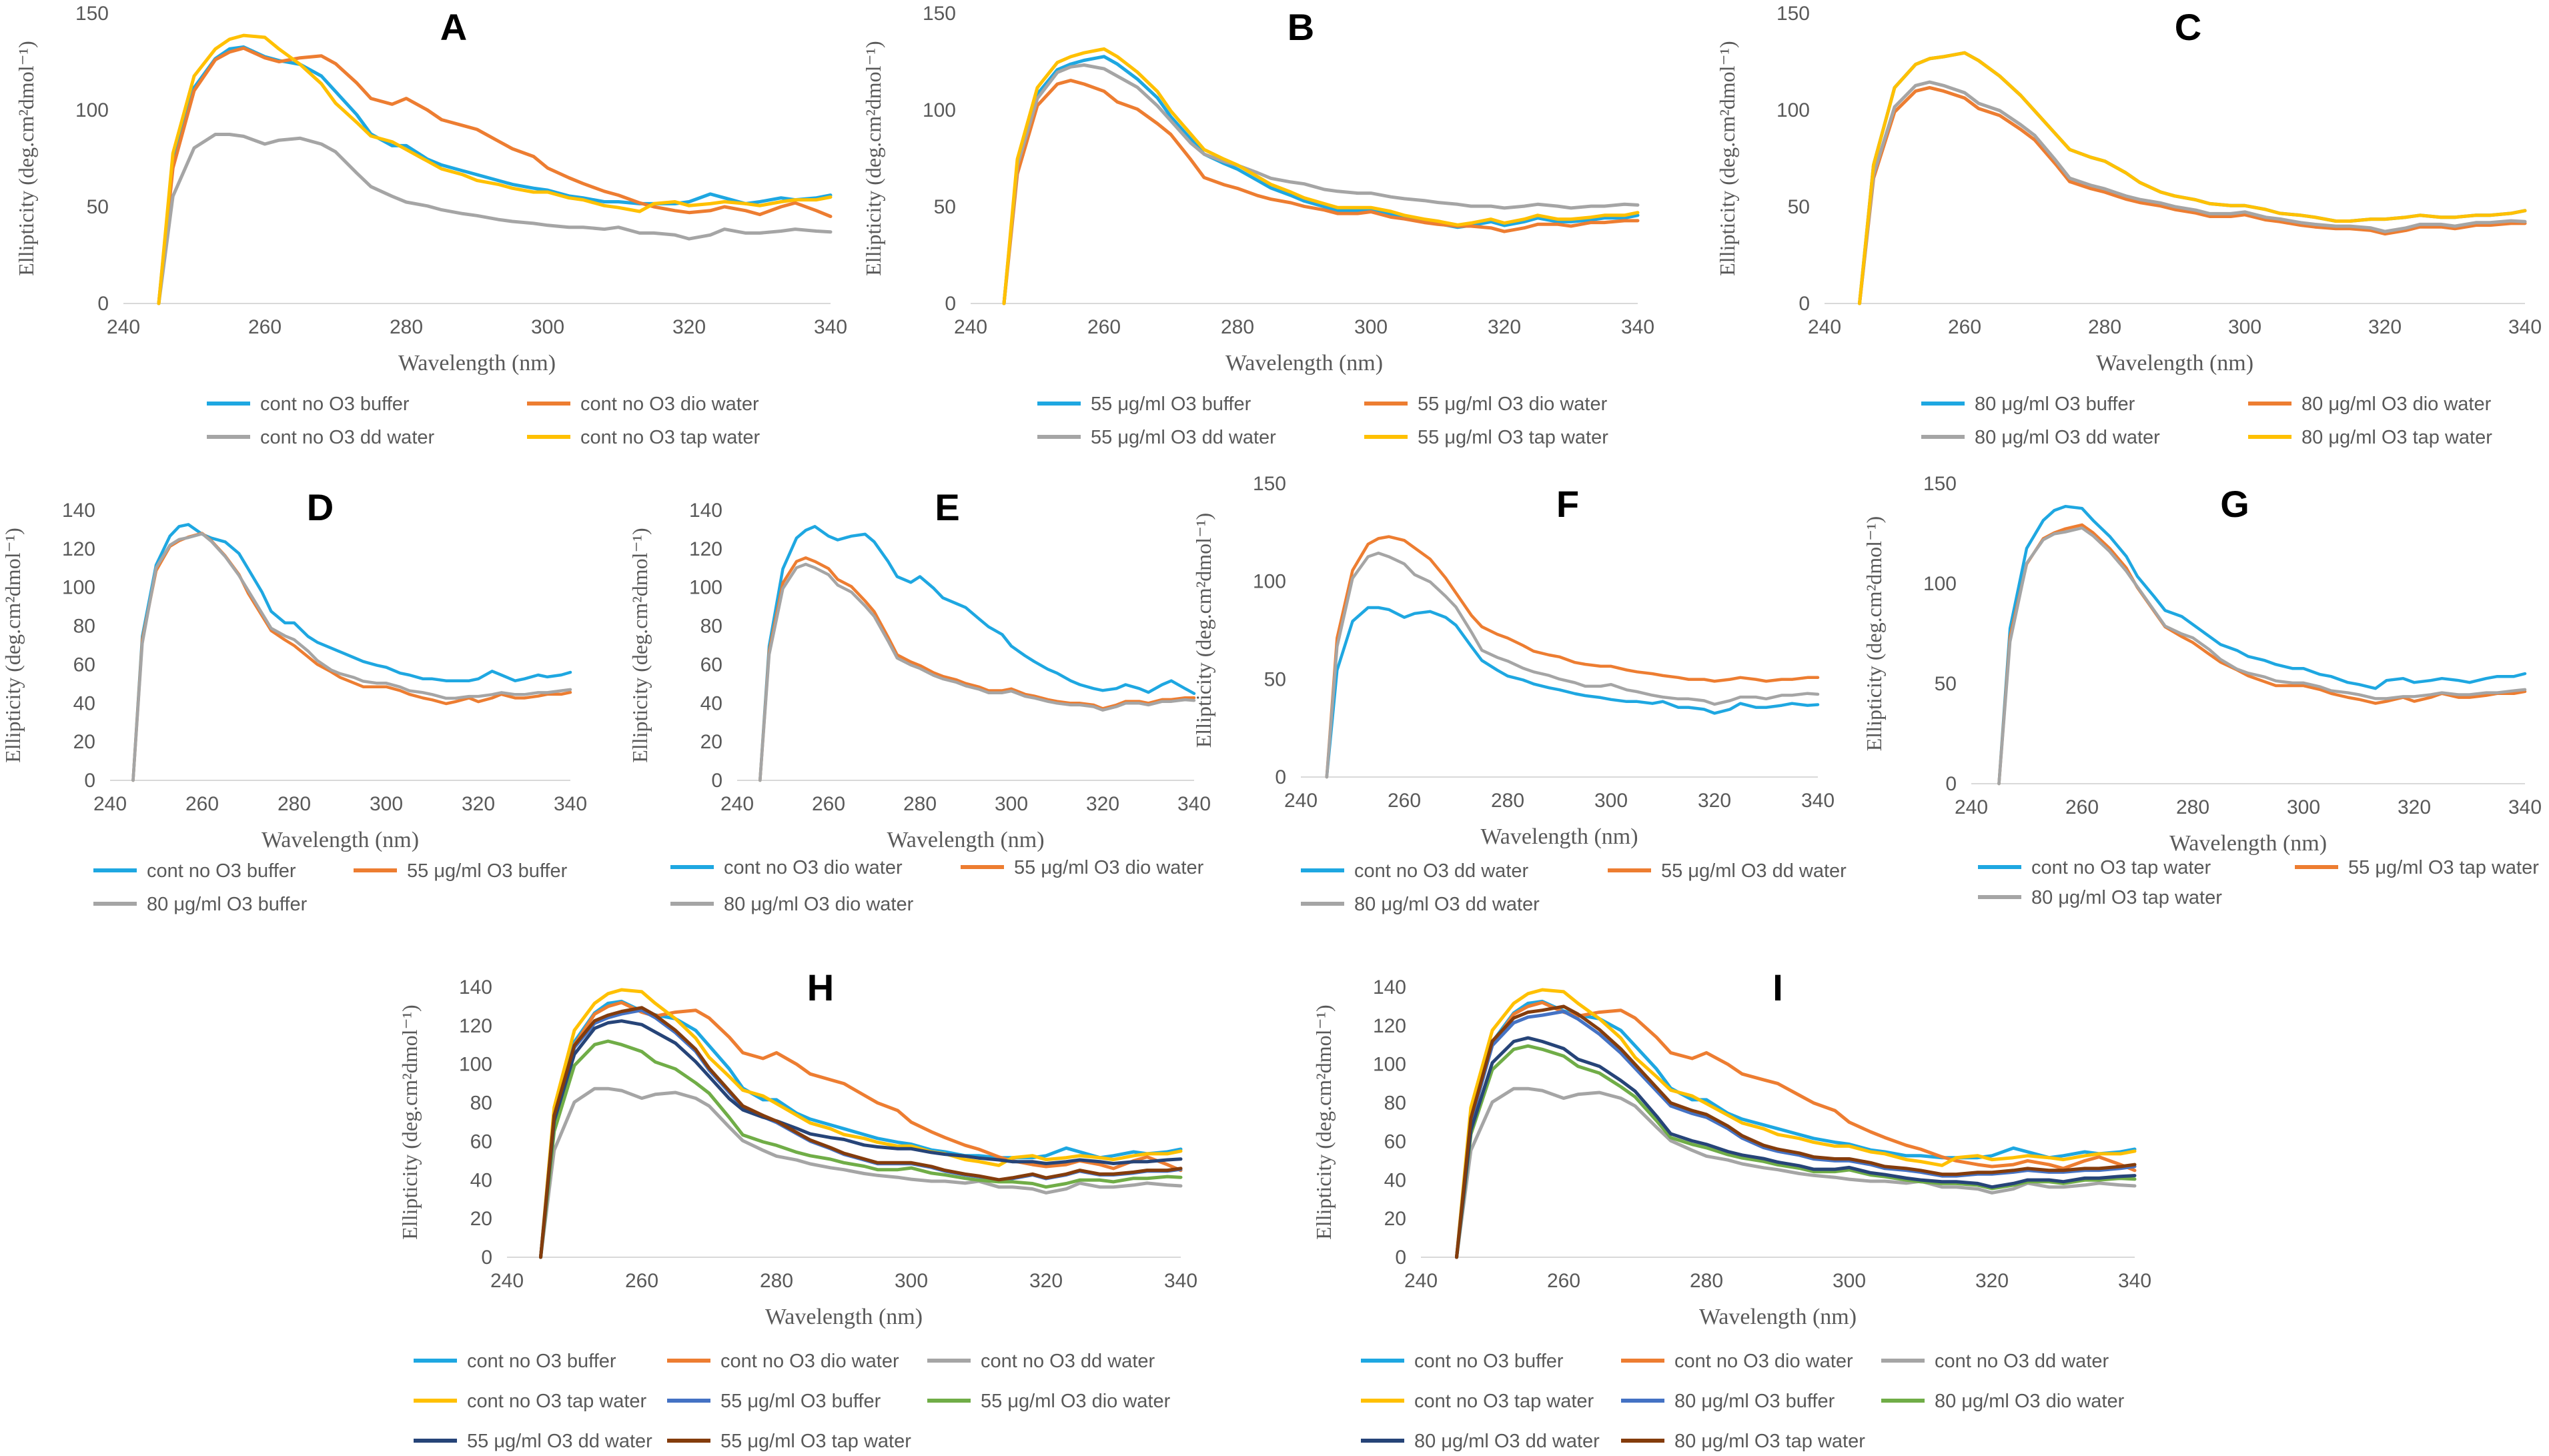 The image size is (2549, 1456). I want to click on y-tick-label: 50, so click(98, 207).